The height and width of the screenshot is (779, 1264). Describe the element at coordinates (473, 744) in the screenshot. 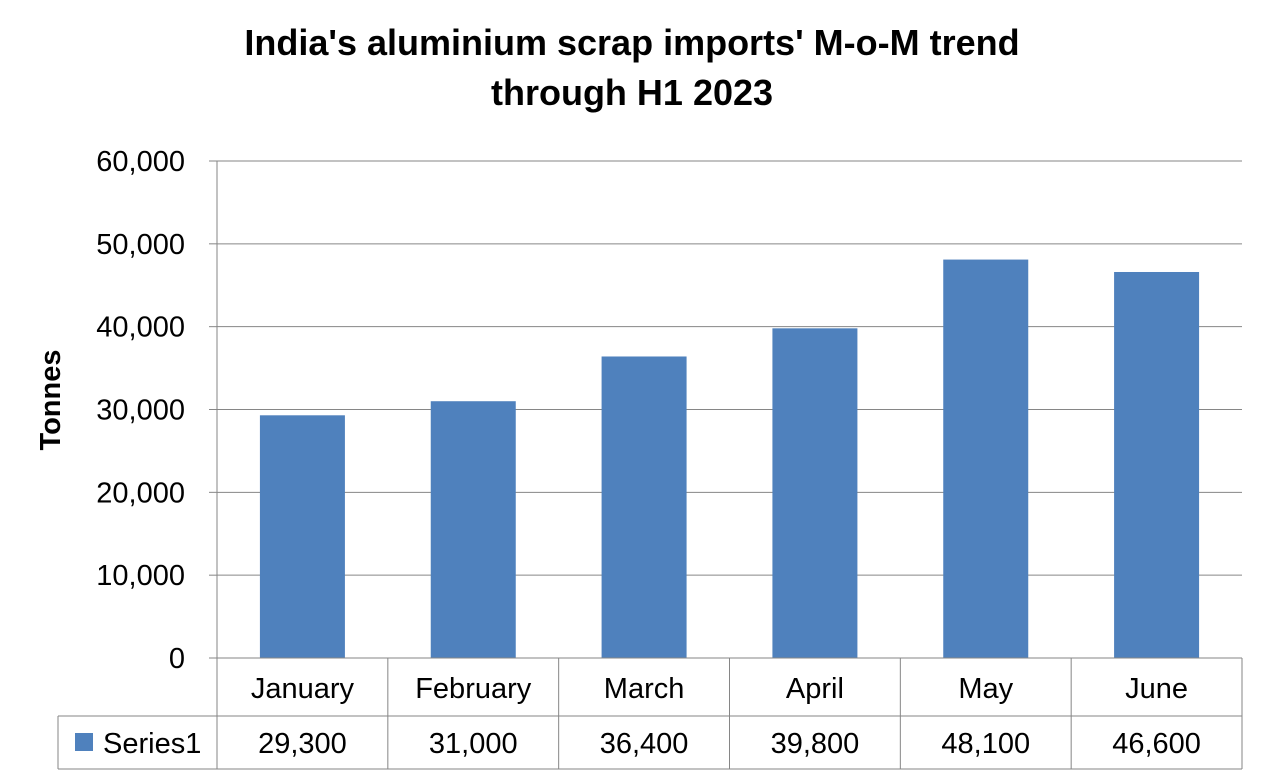

I see `data-table-value: 31,000` at that location.